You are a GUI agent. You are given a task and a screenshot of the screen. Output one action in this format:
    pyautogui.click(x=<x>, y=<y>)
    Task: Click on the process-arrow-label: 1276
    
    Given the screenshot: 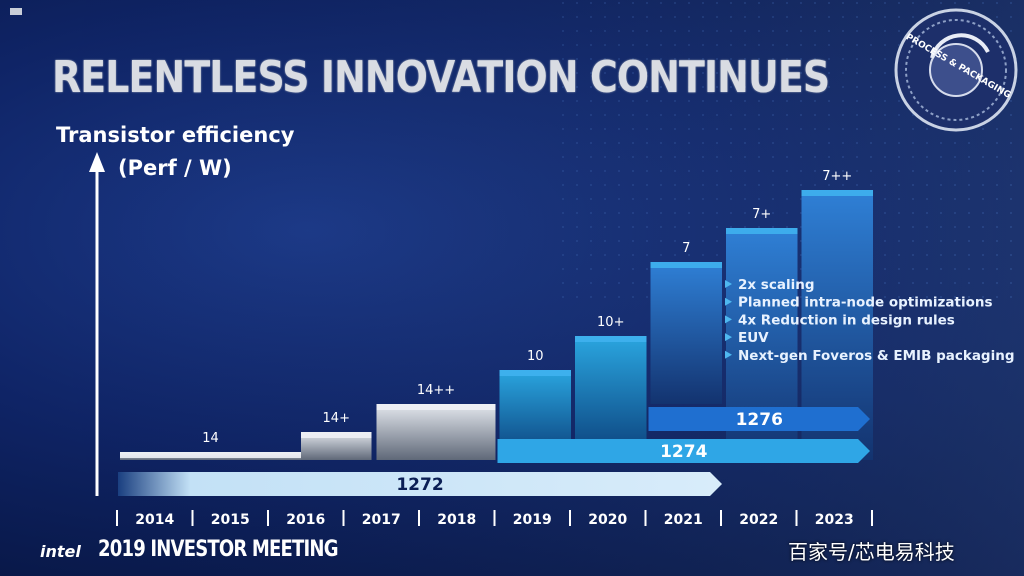 What is the action you would take?
    pyautogui.click(x=759, y=420)
    